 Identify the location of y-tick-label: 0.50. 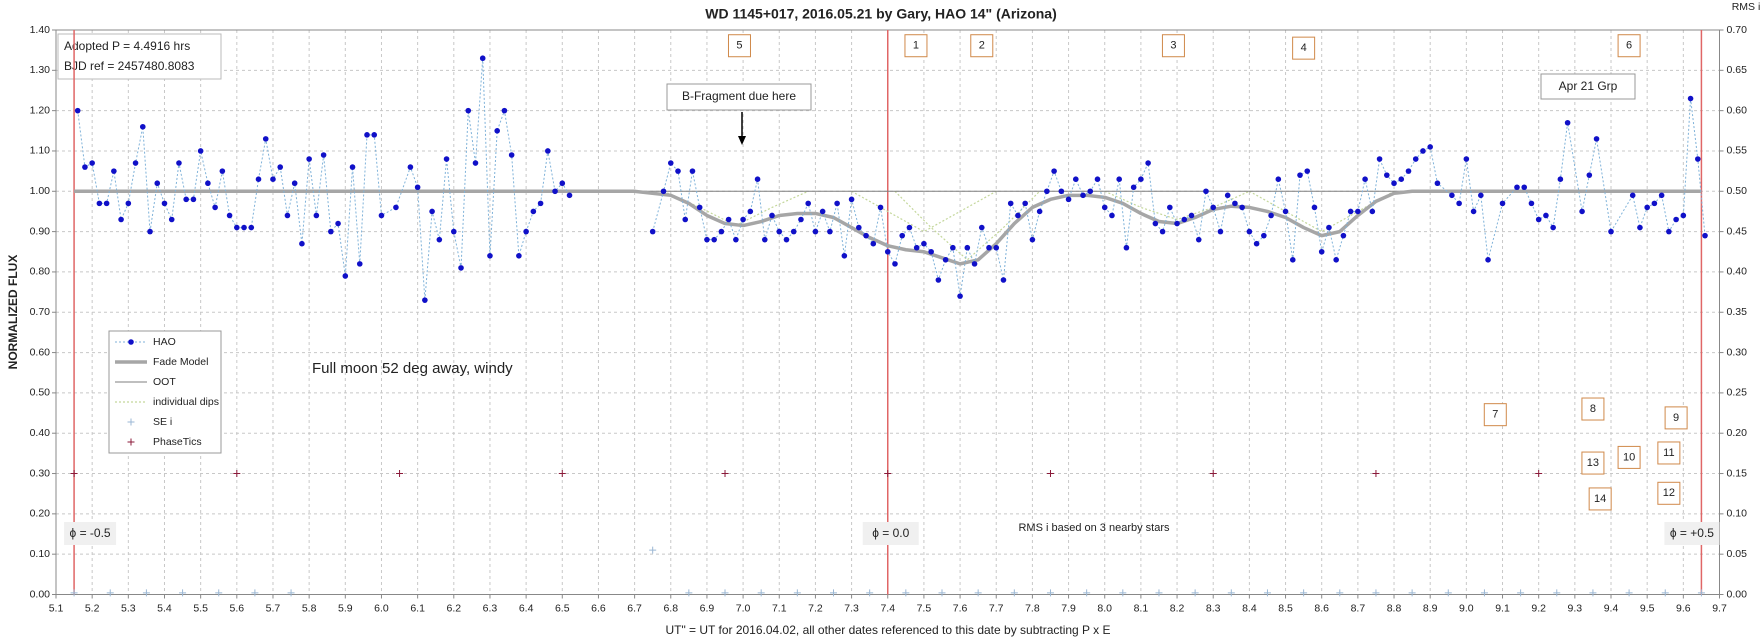
(40, 393).